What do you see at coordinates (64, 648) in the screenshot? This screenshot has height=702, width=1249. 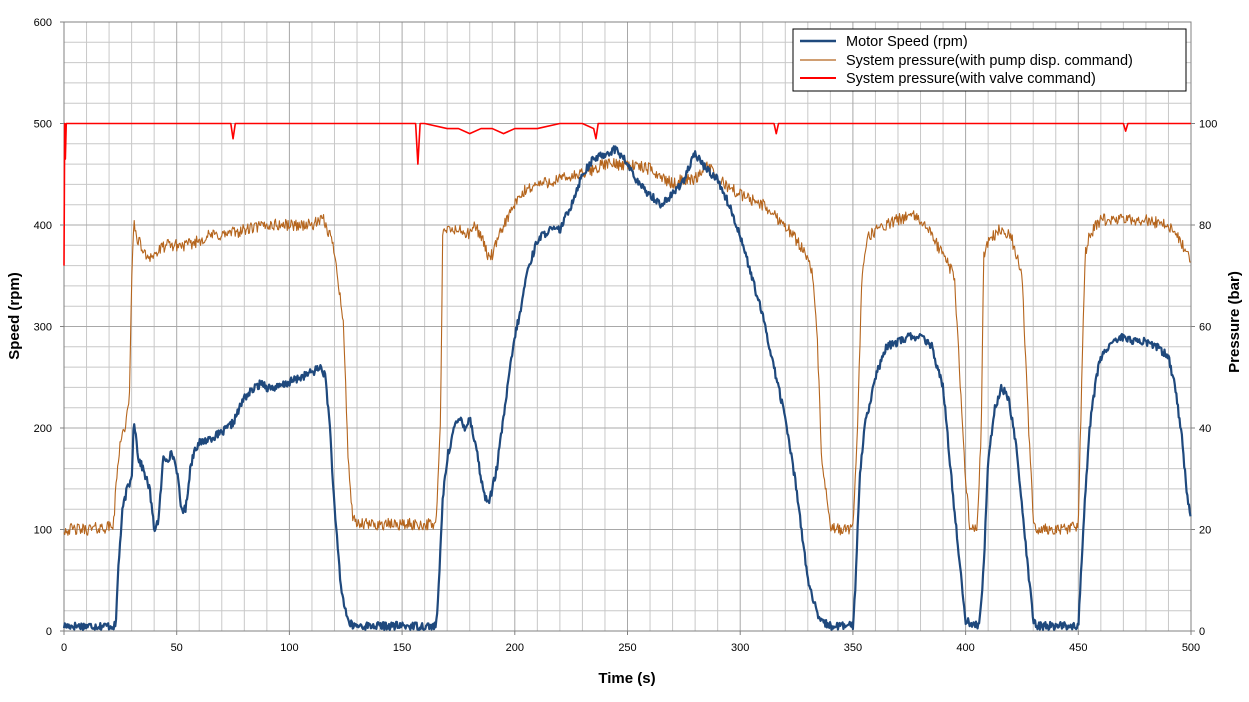 I see `x-tick-label: 0` at bounding box center [64, 648].